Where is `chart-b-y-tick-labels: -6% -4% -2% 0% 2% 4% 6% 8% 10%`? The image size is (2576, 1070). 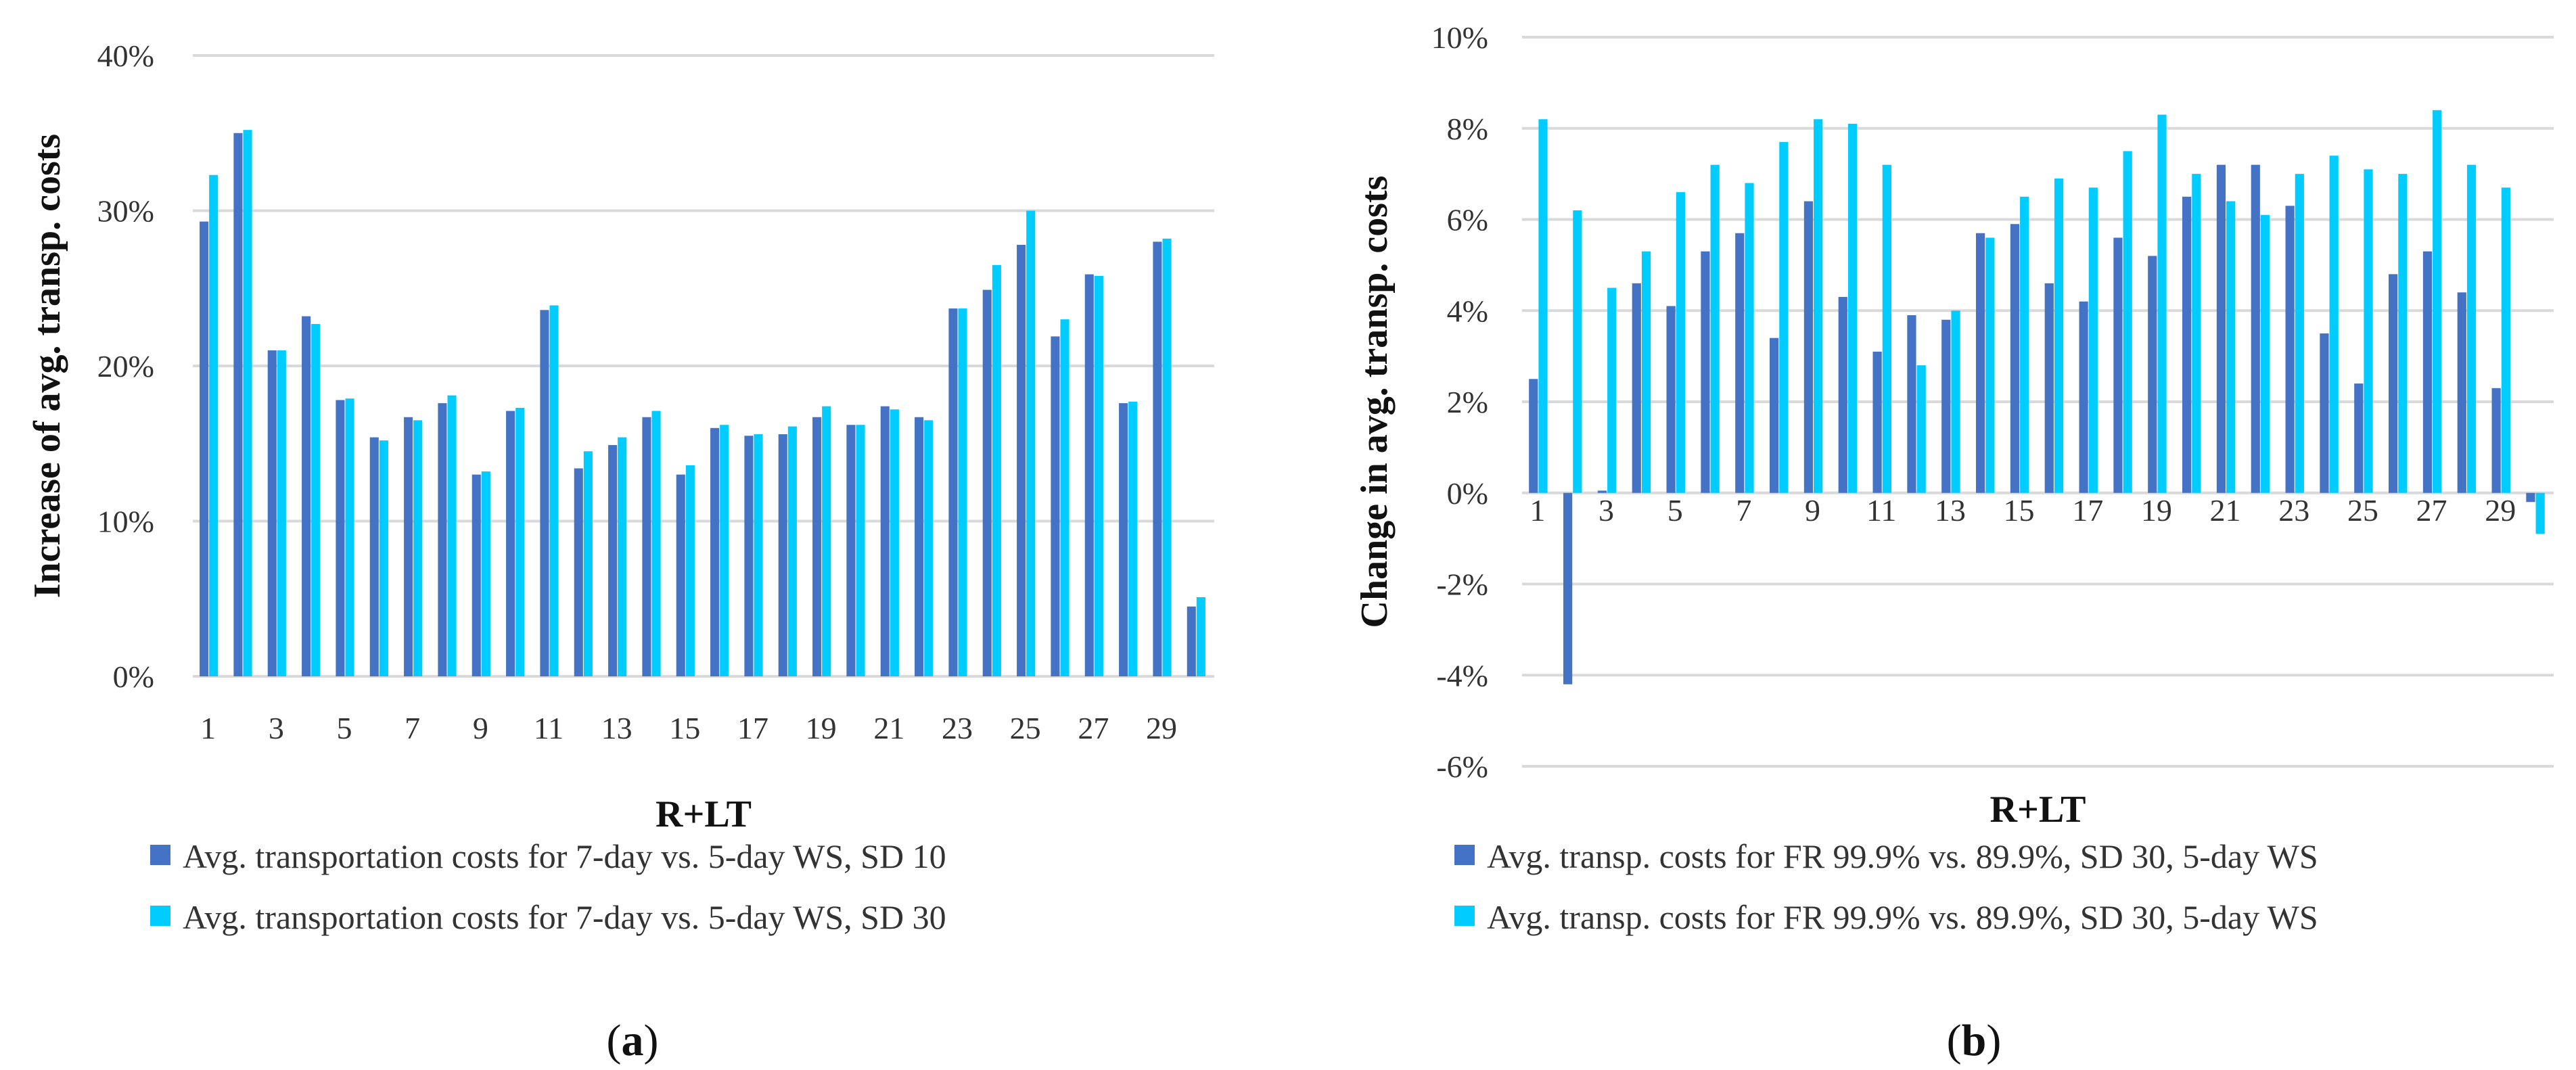 chart-b-y-tick-labels: -6% -4% -2% 0% 2% 4% 6% 8% 10% is located at coordinates (1459, 402).